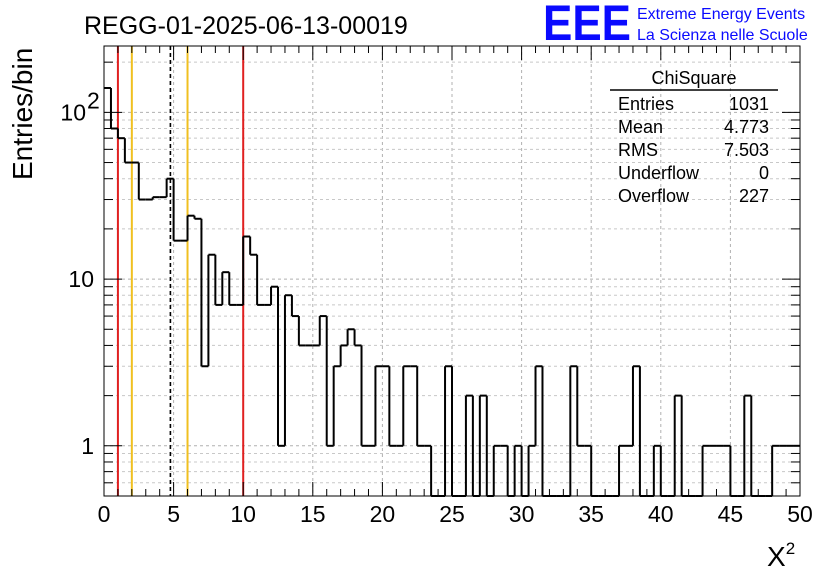 The height and width of the screenshot is (572, 836). Describe the element at coordinates (243, 514) in the screenshot. I see `x-tick-label: 10` at that location.